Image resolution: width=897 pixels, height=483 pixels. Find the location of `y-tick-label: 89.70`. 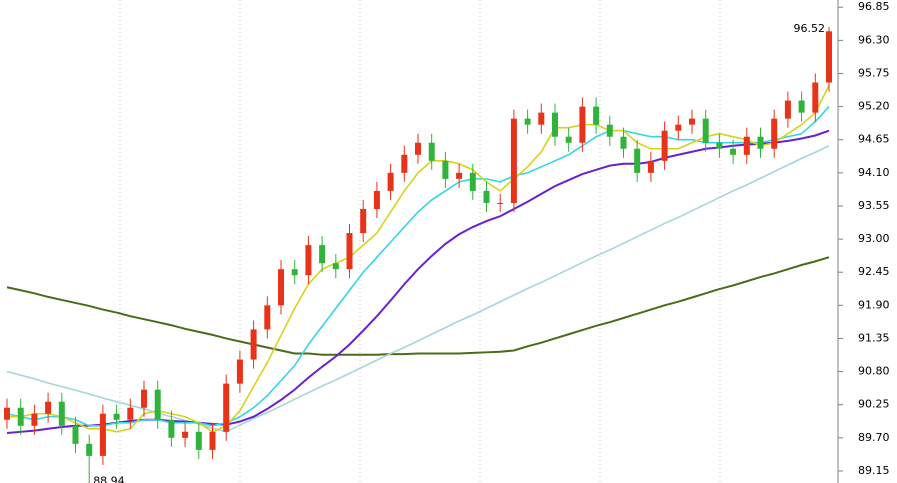

y-tick-label: 89.70 is located at coordinates (874, 437).